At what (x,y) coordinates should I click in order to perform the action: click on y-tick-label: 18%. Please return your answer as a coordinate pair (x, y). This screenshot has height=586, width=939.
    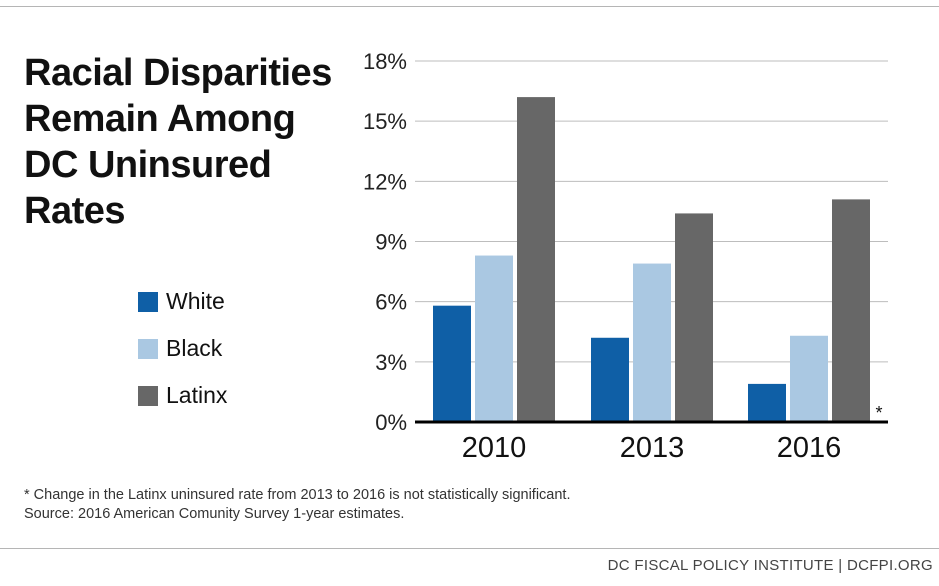
    Looking at the image, I should click on (385, 61).